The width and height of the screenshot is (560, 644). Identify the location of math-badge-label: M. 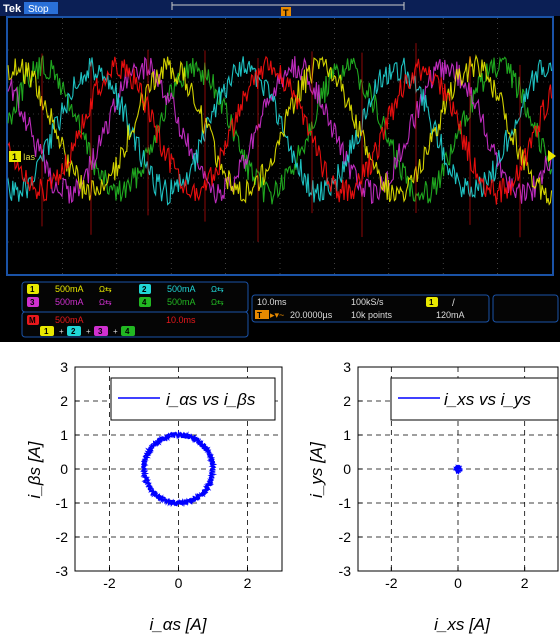
(32, 320).